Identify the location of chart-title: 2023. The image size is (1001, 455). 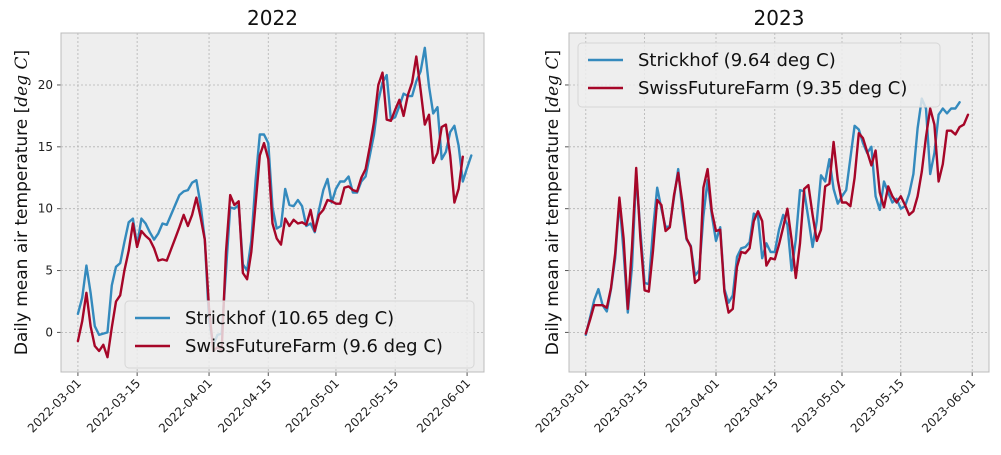
(779, 18).